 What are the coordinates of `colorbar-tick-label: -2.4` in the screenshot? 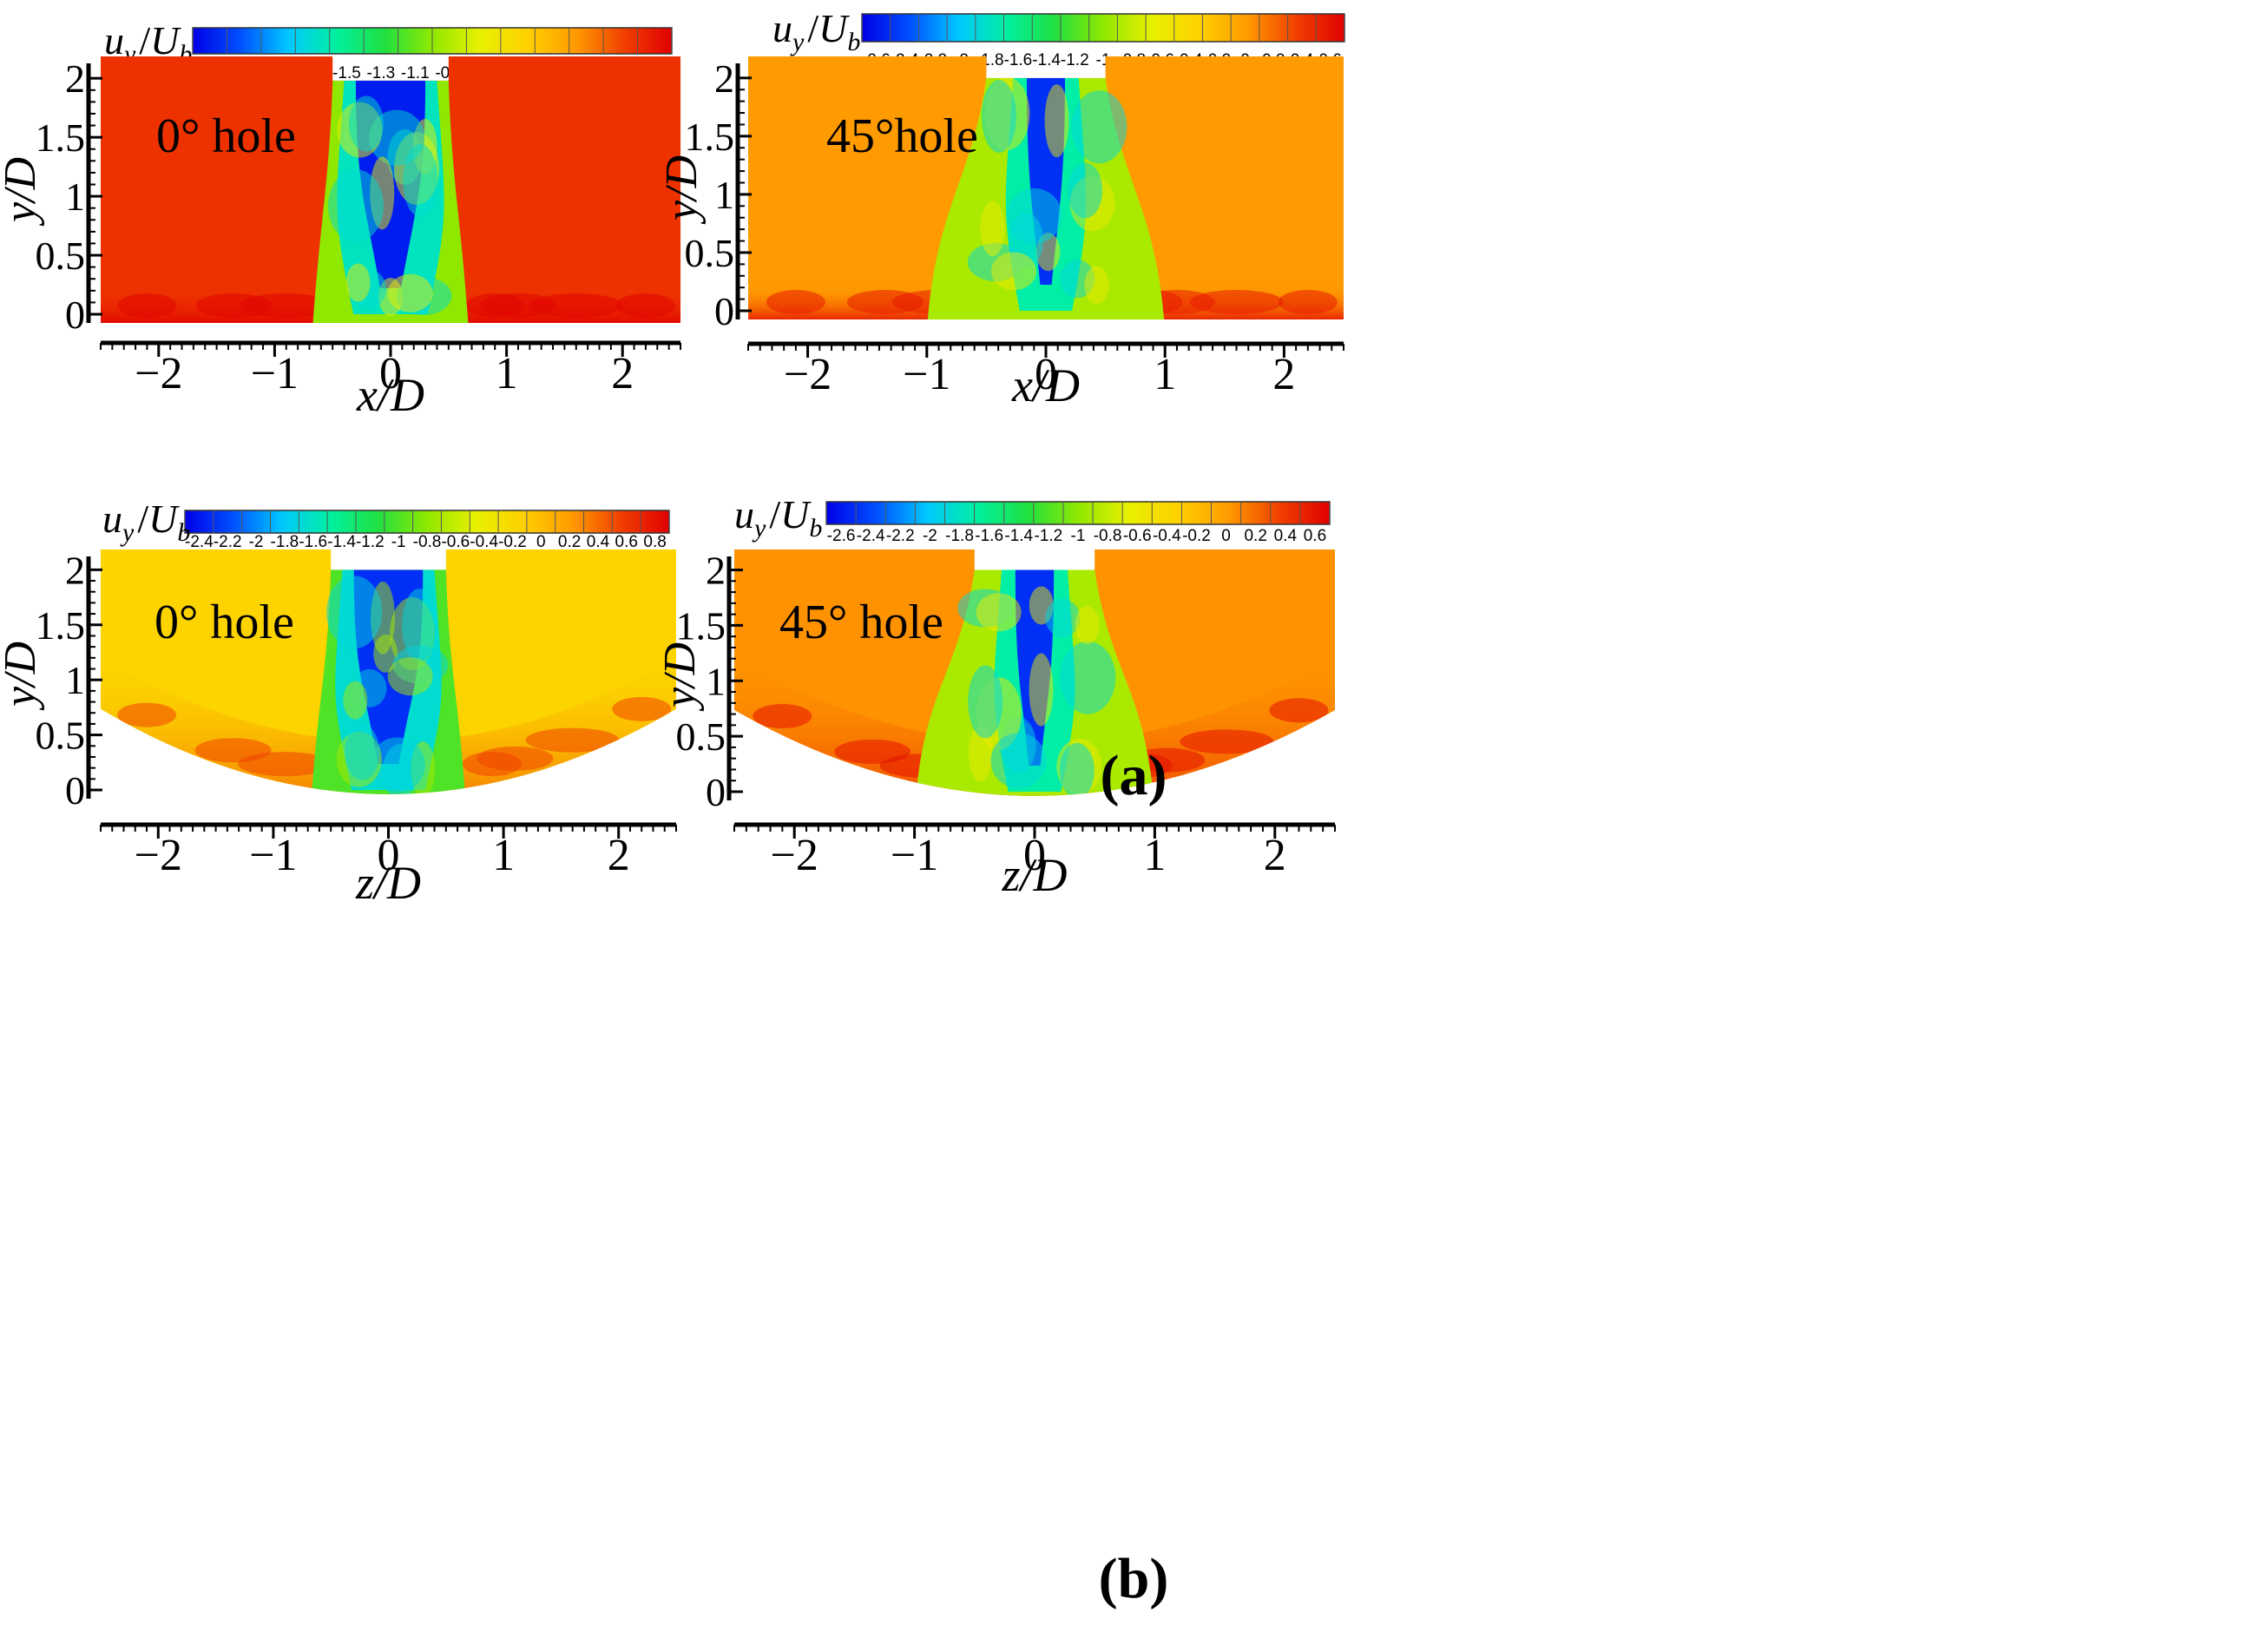 It's located at (871, 536).